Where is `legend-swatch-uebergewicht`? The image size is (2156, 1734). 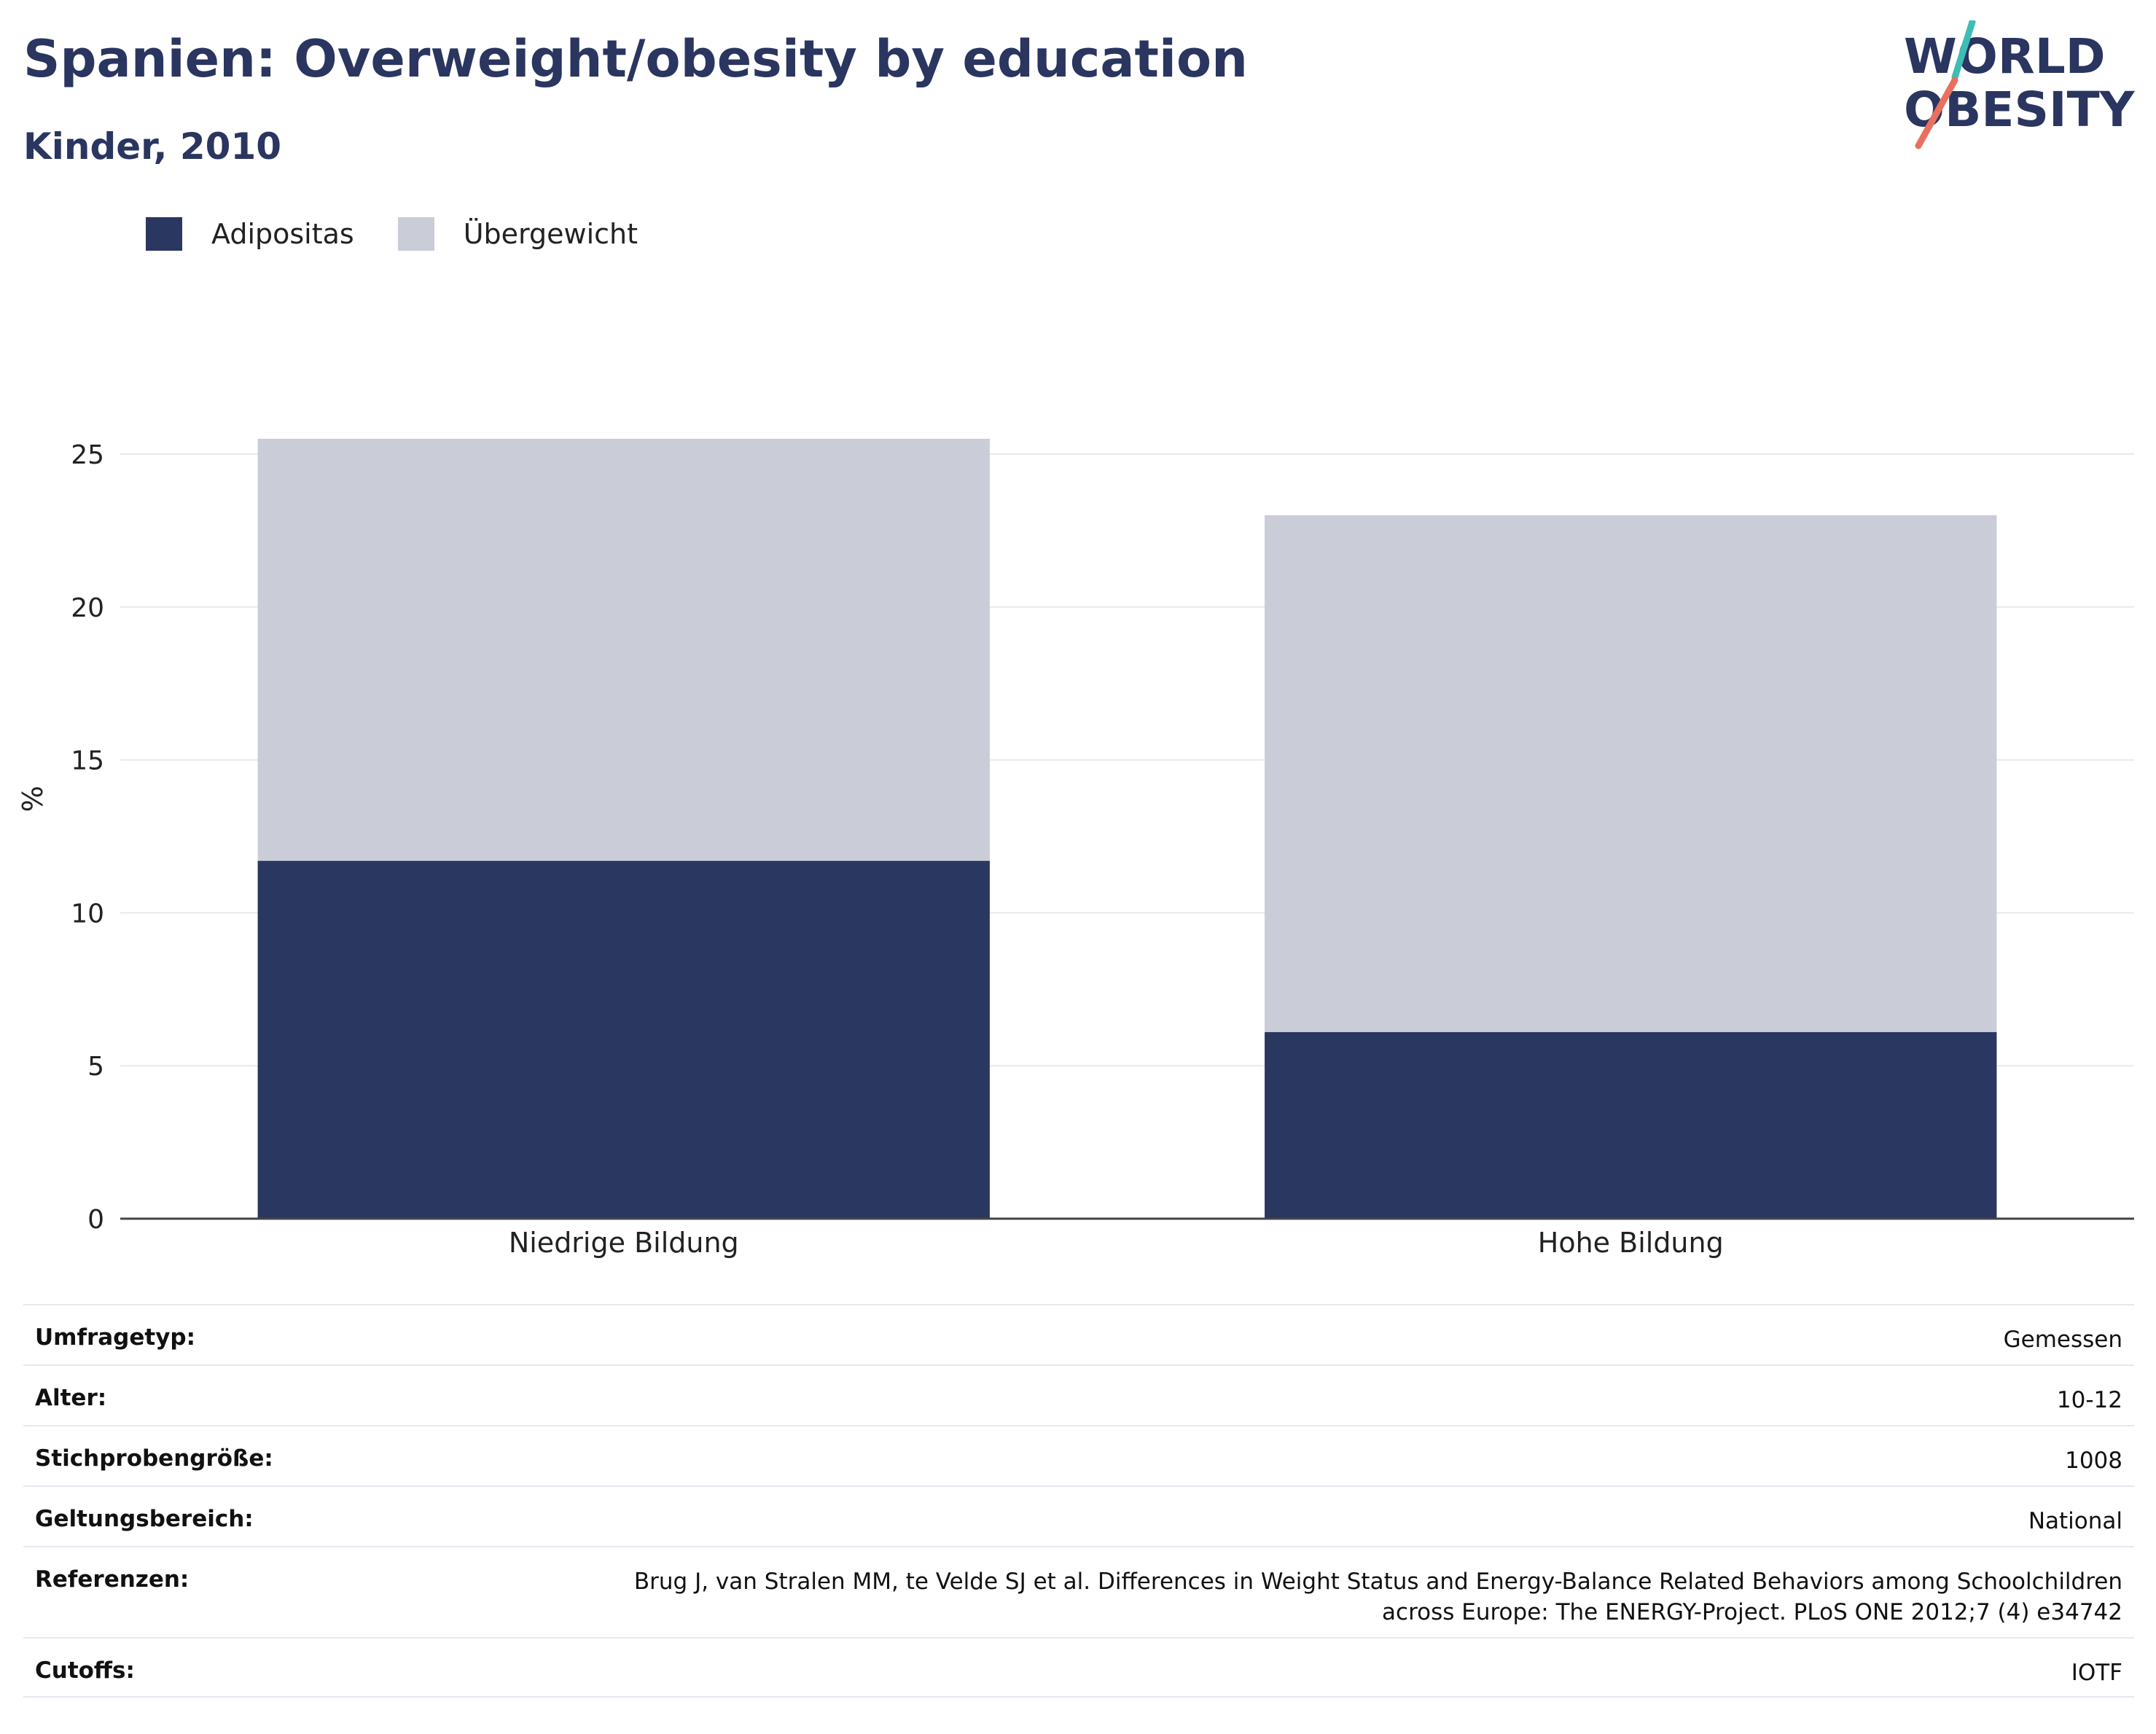 legend-swatch-uebergewicht is located at coordinates (416, 234).